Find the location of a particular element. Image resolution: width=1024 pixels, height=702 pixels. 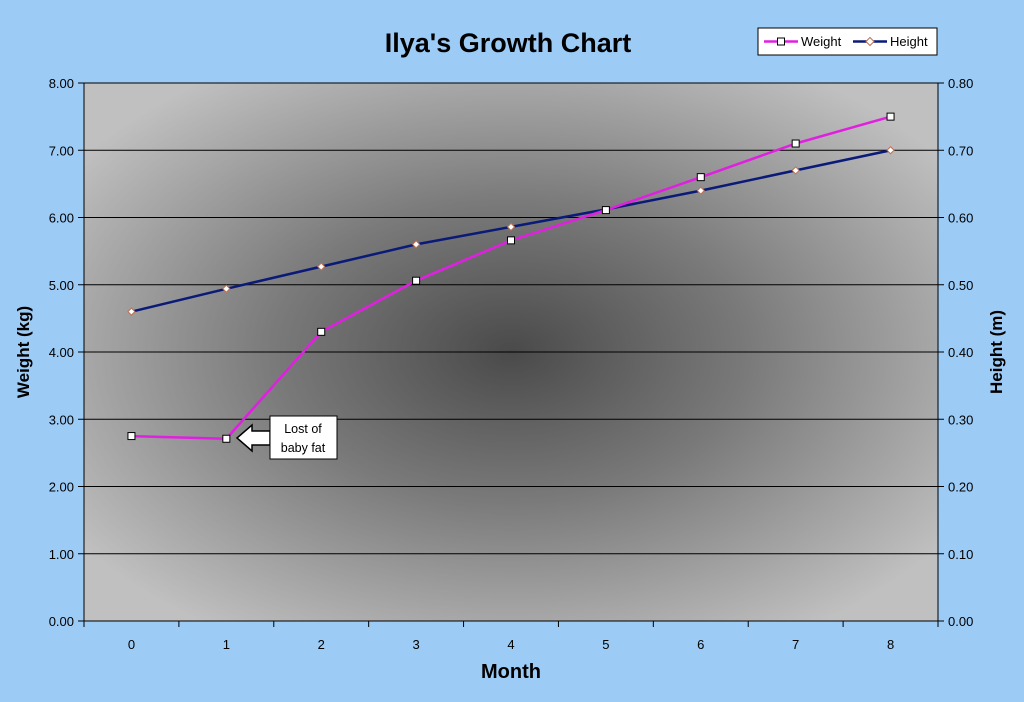

y-axis-left-tick-label: 4.00 is located at coordinates (61, 352).